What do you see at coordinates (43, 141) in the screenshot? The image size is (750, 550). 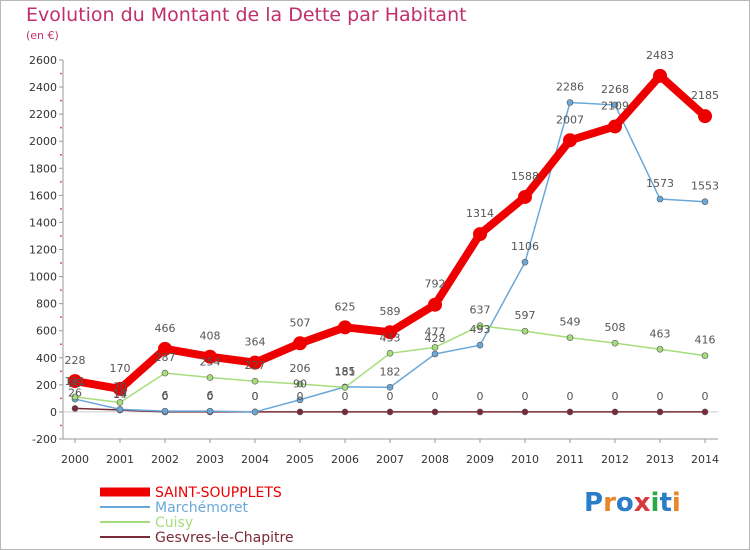 I see `y-tick-label: 2000` at bounding box center [43, 141].